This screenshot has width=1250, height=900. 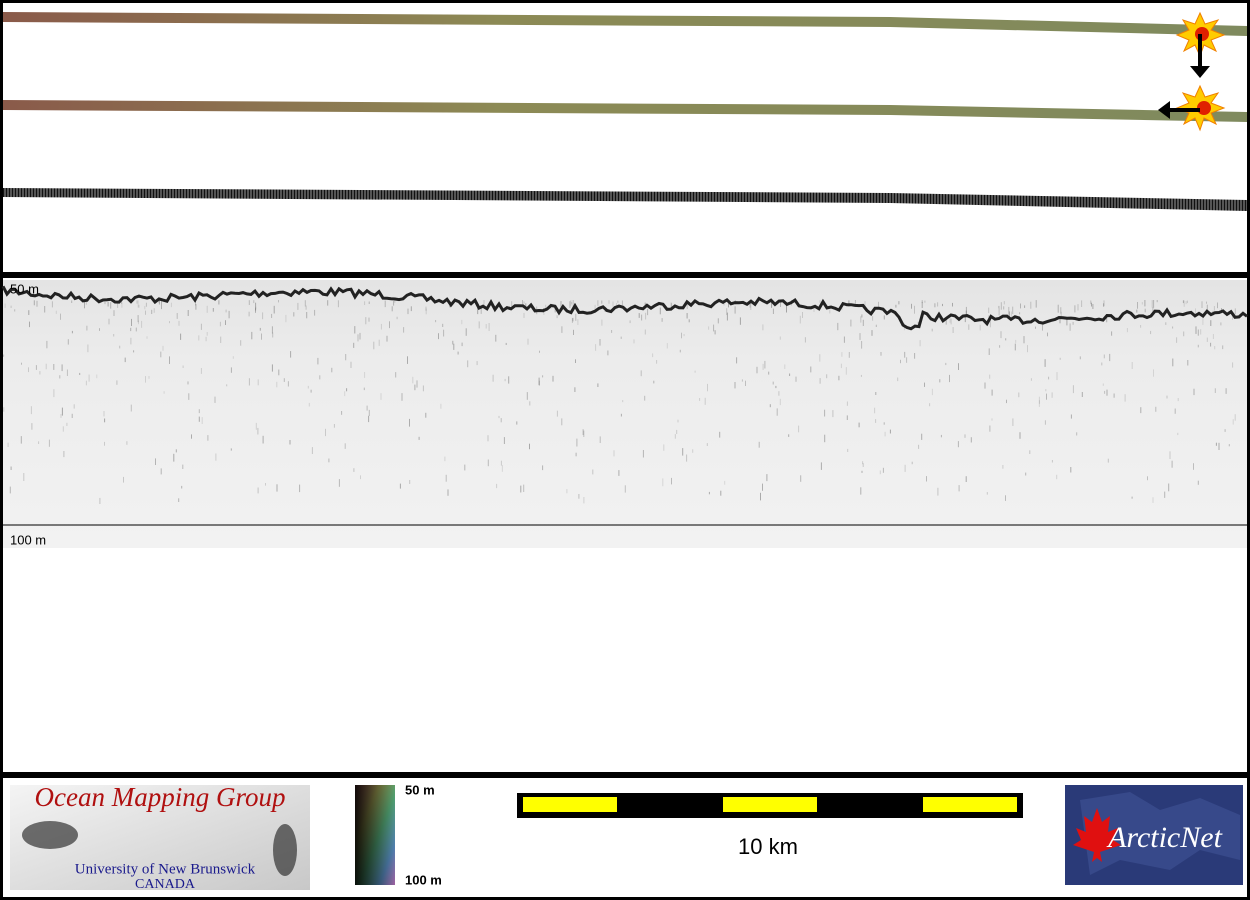 I want to click on swath, so click(x=625, y=199).